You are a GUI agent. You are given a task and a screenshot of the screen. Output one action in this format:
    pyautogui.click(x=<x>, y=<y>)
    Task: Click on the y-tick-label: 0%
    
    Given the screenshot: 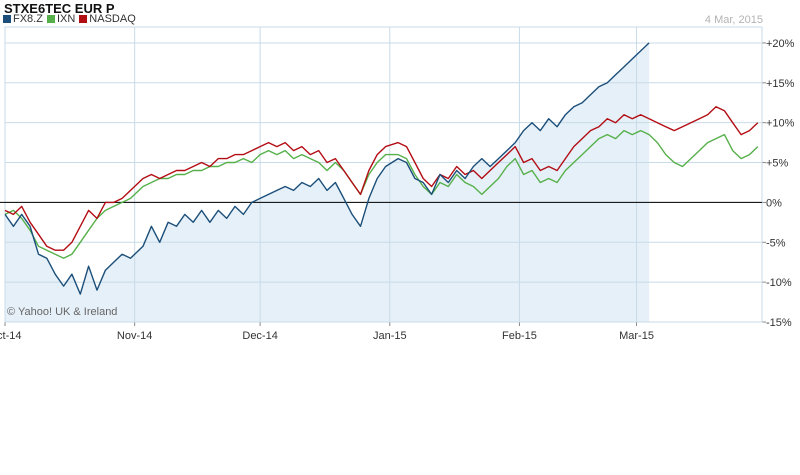 What is the action you would take?
    pyautogui.click(x=774, y=203)
    